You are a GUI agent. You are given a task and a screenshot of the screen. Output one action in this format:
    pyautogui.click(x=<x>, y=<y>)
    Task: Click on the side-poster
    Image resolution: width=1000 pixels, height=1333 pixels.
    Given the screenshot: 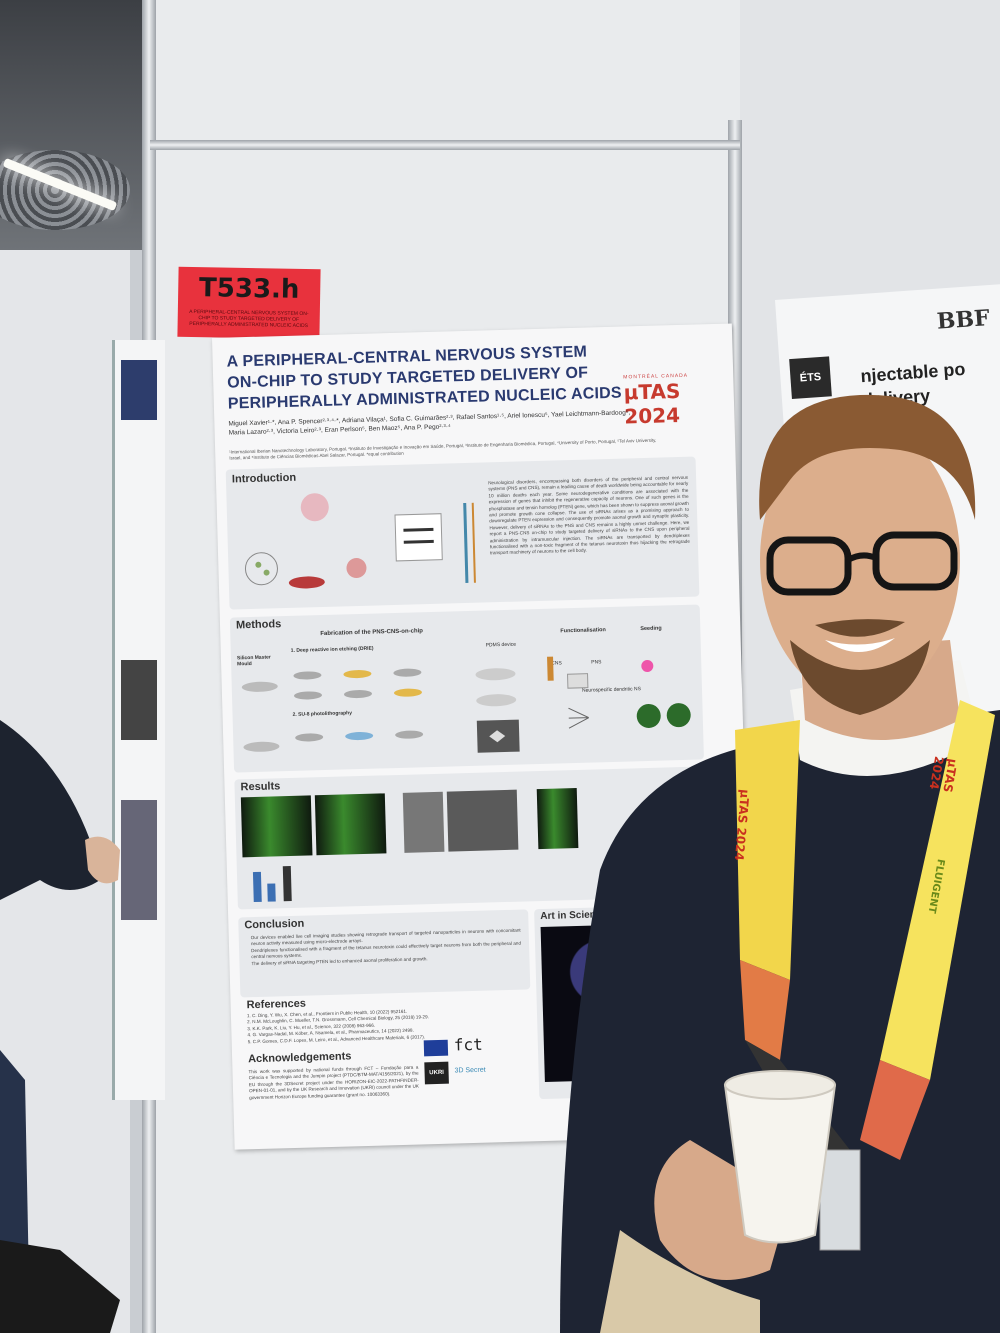 What is the action you would take?
    pyautogui.click(x=138, y=720)
    